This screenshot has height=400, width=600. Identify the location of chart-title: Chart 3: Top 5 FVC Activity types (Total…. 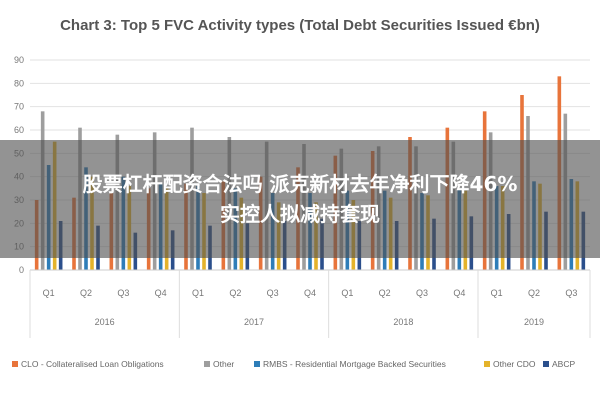
(300, 25).